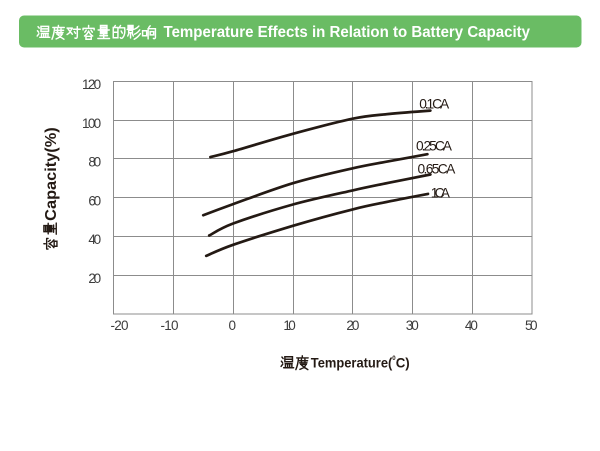 This screenshot has height=451, width=600. Describe the element at coordinates (412, 325) in the screenshot. I see `svg-text: 30` at that location.